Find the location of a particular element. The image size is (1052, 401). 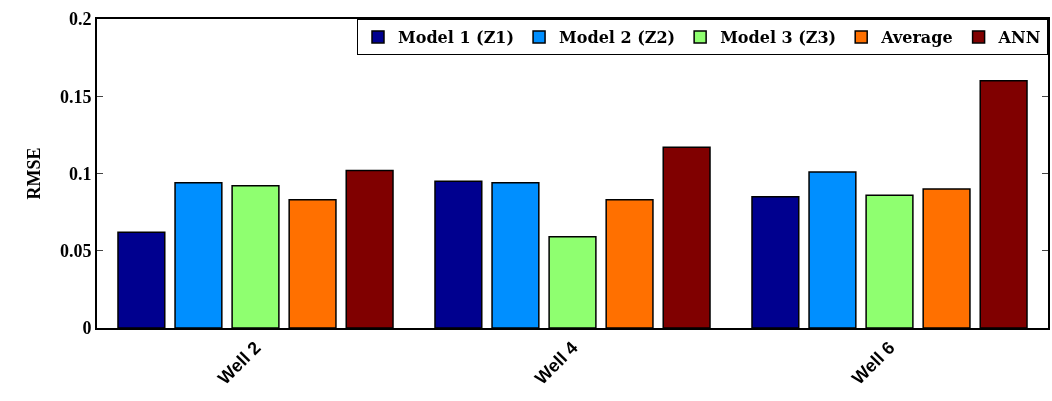

y-tick-label: 0 is located at coordinates (87, 328).